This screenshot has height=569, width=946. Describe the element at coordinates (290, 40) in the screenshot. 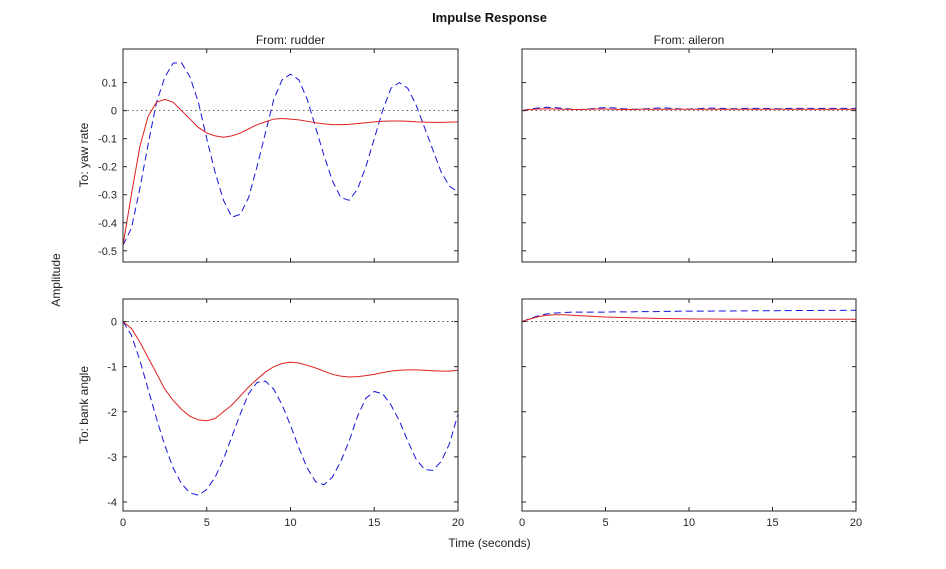

I see `column-title-rudder: From: rudder` at that location.